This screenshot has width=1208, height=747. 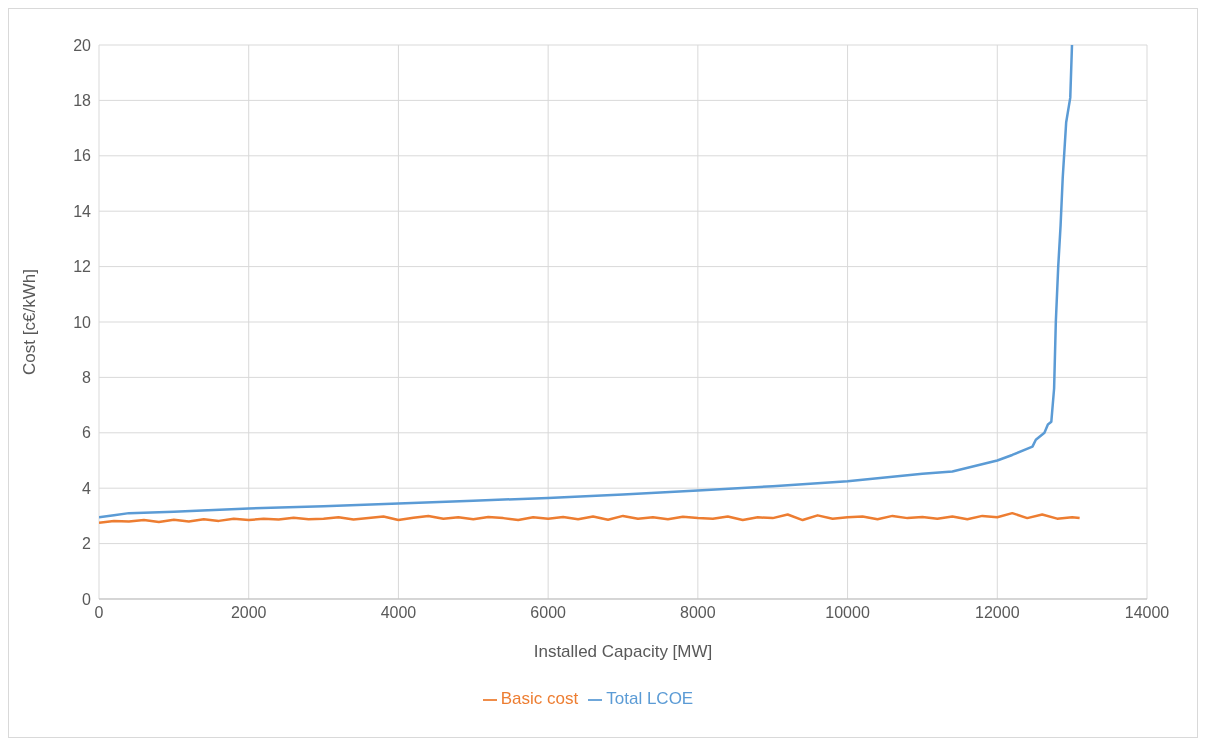 I want to click on legend-label: Basic cost, so click(x=539, y=698).